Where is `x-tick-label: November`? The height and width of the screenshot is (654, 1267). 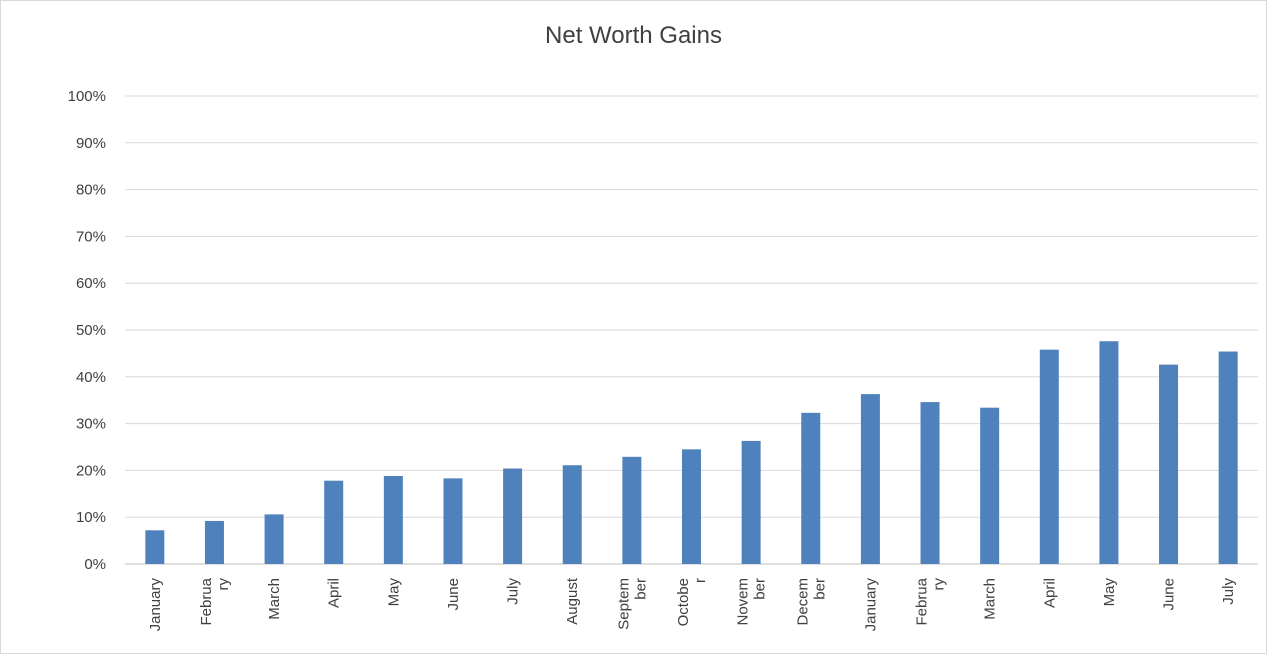 x-tick-label: November is located at coordinates (752, 602).